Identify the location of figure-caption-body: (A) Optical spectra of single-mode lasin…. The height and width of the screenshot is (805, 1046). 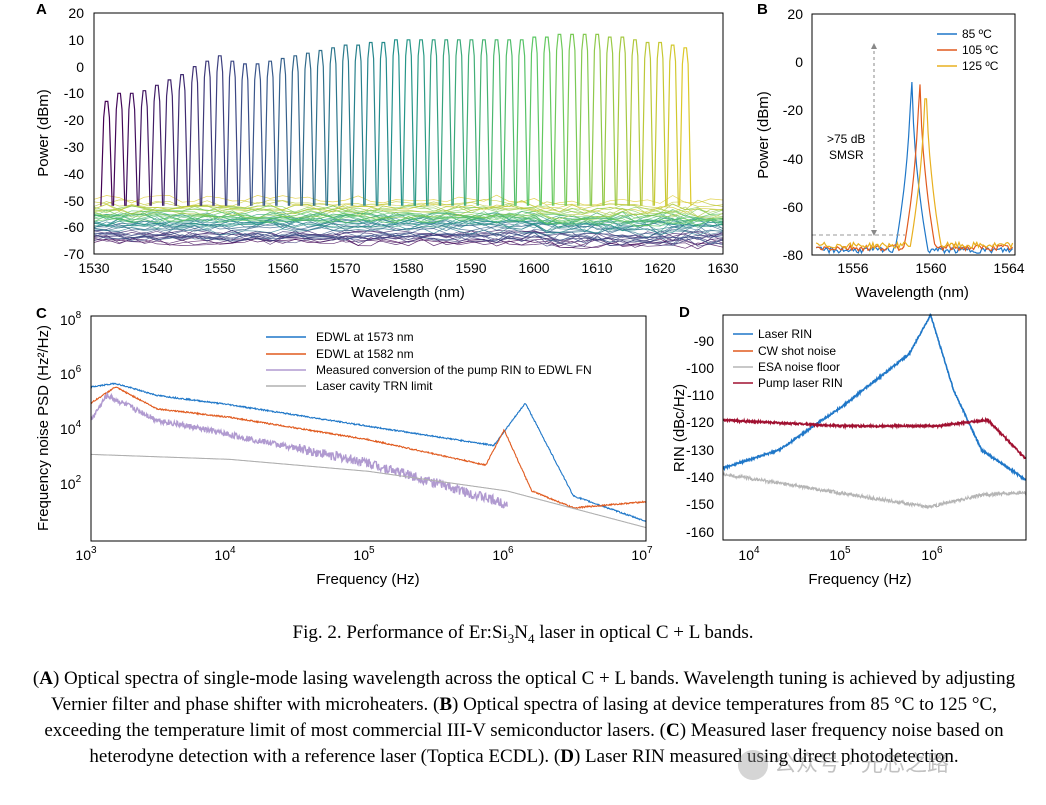
(524, 717).